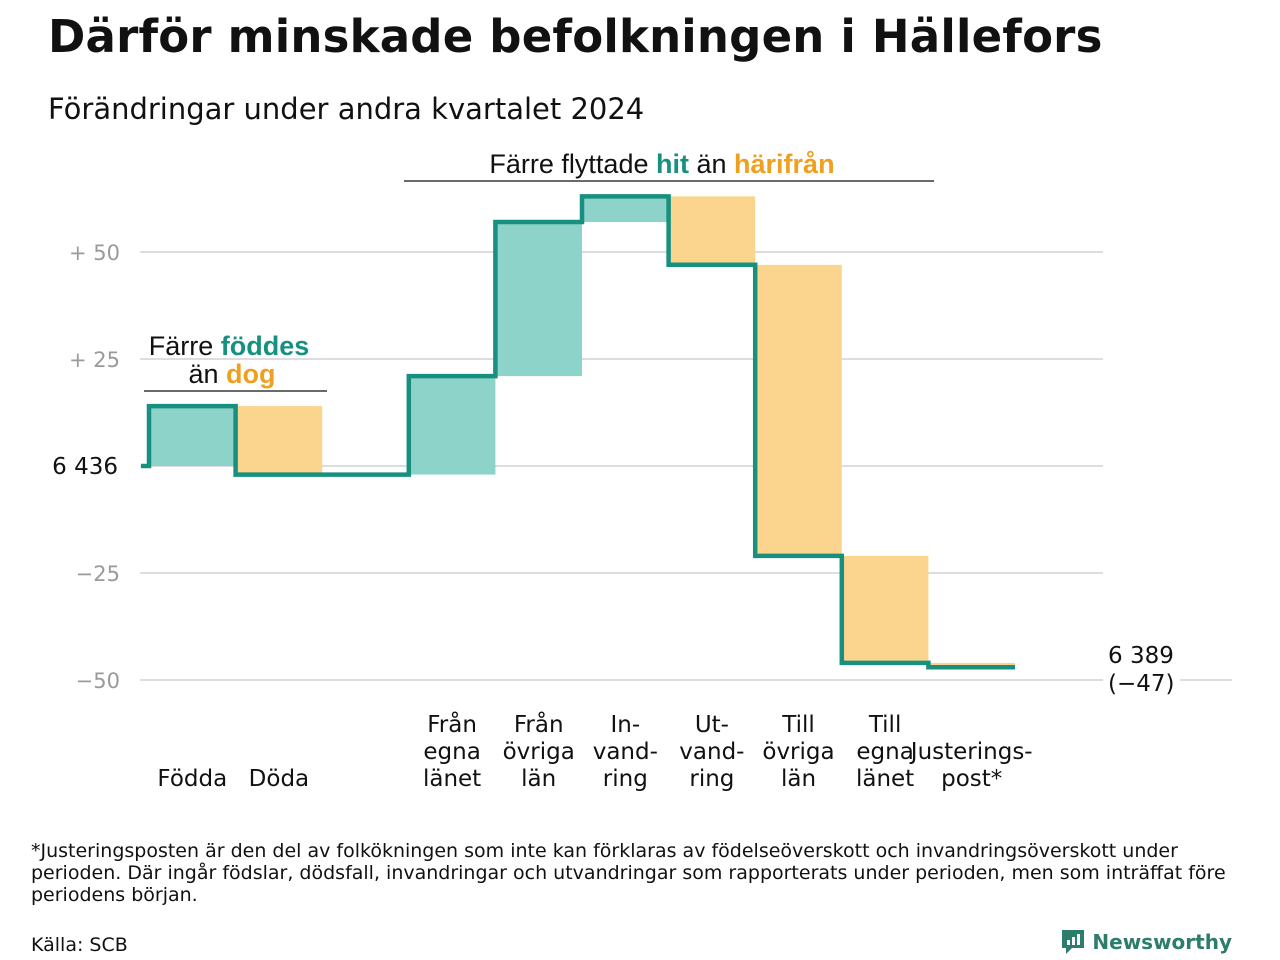 The width and height of the screenshot is (1280, 960). I want to click on end-change-label: (−47), so click(1141, 684).